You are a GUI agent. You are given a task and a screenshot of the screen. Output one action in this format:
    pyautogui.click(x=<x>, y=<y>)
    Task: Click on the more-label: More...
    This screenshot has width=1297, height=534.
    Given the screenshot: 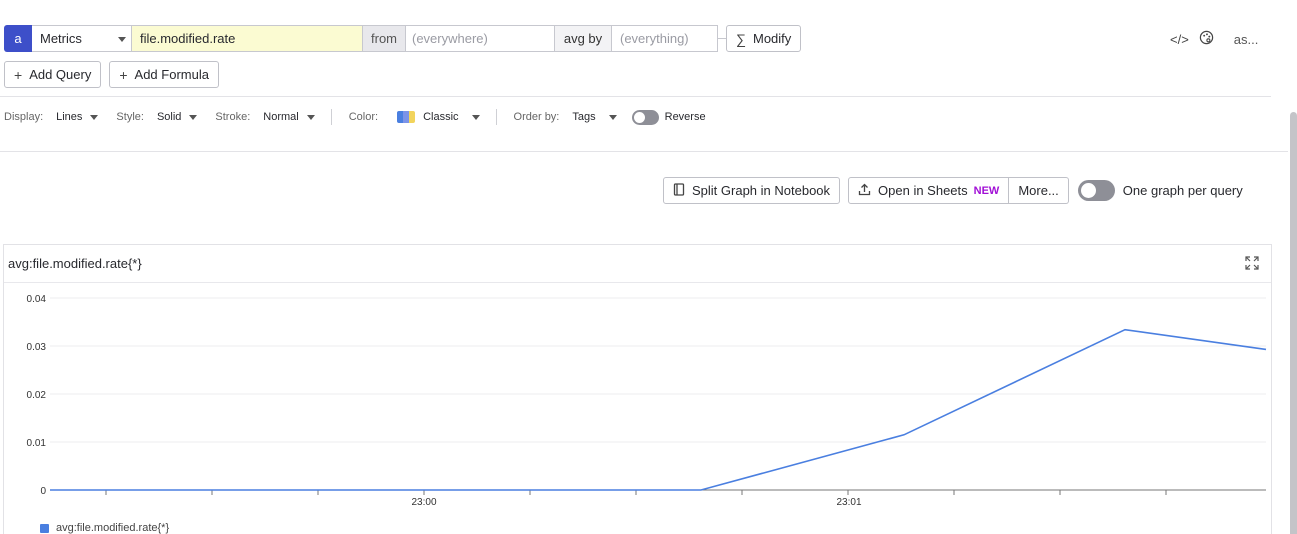 What is the action you would take?
    pyautogui.click(x=1038, y=190)
    